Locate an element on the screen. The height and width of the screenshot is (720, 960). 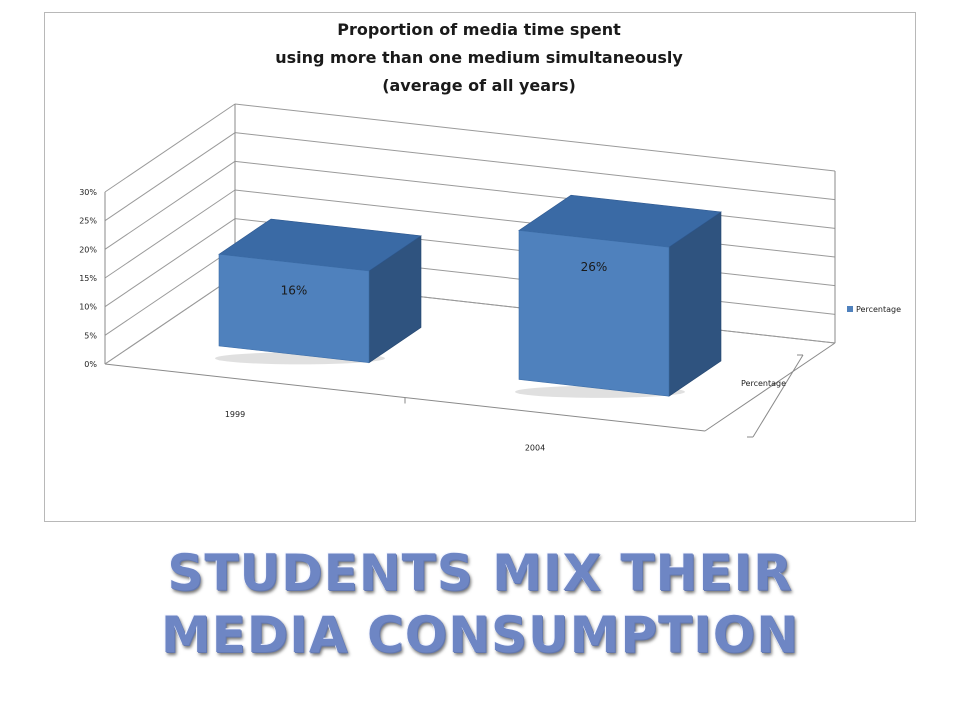
data-label: 16% is located at coordinates (294, 291).